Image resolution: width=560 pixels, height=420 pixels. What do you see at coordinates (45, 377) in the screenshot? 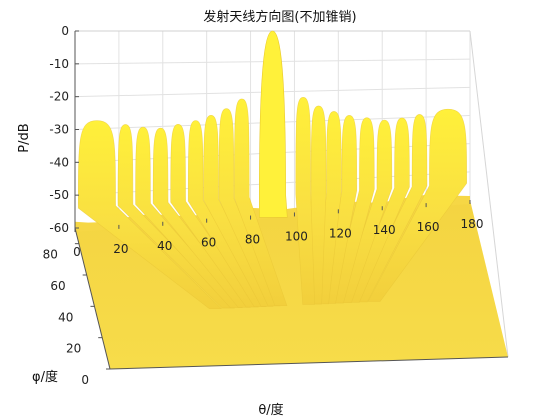
I see `y-axis-label: φ/度` at bounding box center [45, 377].